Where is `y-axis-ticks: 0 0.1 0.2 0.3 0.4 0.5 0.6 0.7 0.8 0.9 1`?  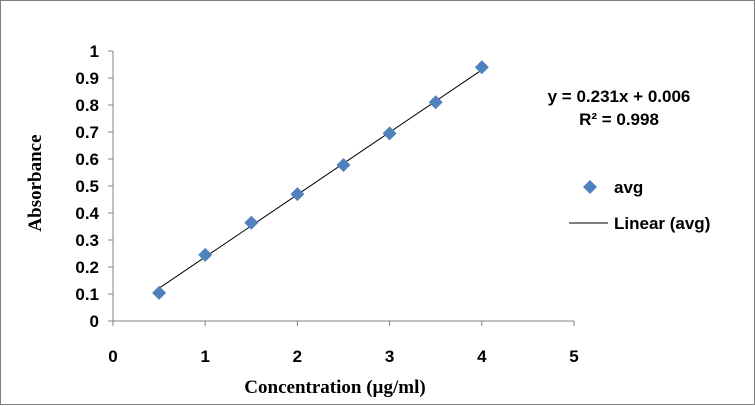
y-axis-ticks: 0 0.1 0.2 0.3 0.4 0.5 0.6 0.7 0.8 0.9 1 is located at coordinates (94, 186).